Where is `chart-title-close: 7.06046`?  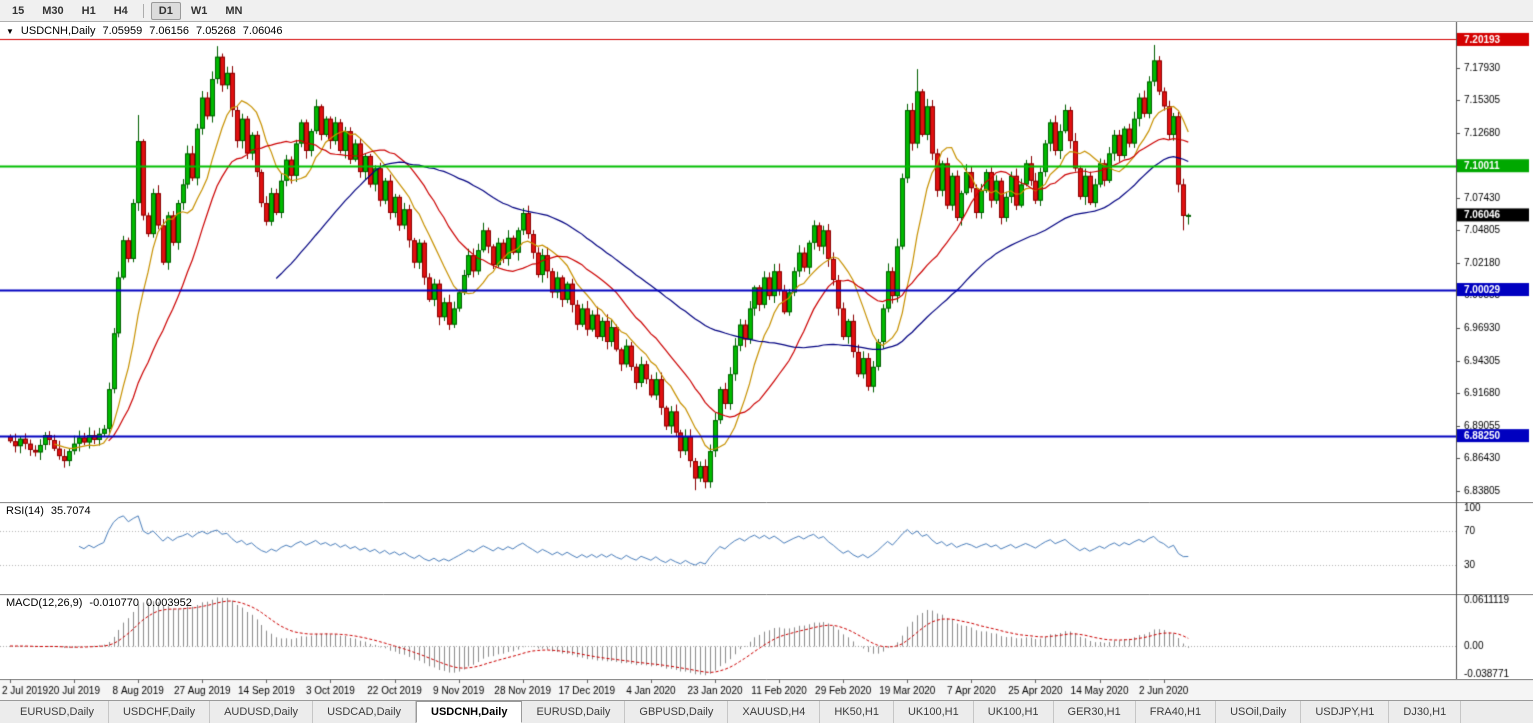 chart-title-close: 7.06046 is located at coordinates (262, 31).